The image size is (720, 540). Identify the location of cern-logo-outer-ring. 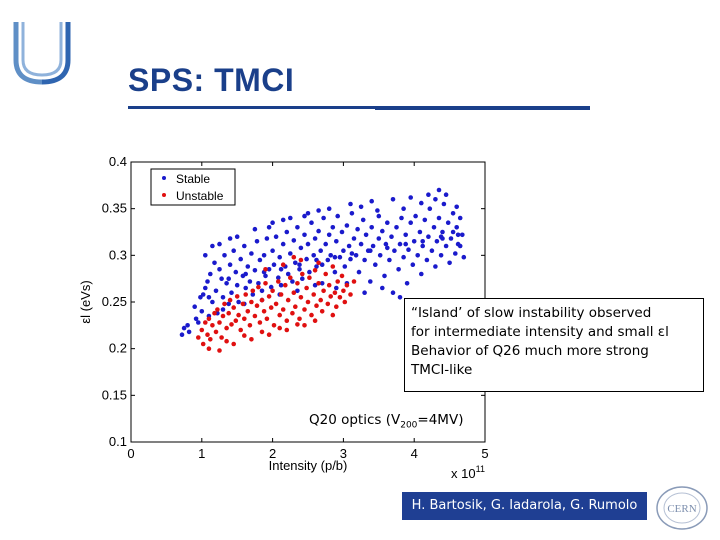
(682, 508).